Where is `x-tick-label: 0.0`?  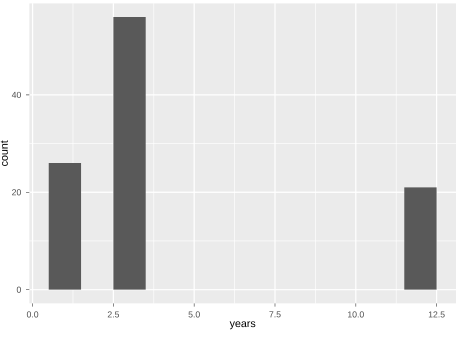
x-tick-label: 0.0 is located at coordinates (32, 314).